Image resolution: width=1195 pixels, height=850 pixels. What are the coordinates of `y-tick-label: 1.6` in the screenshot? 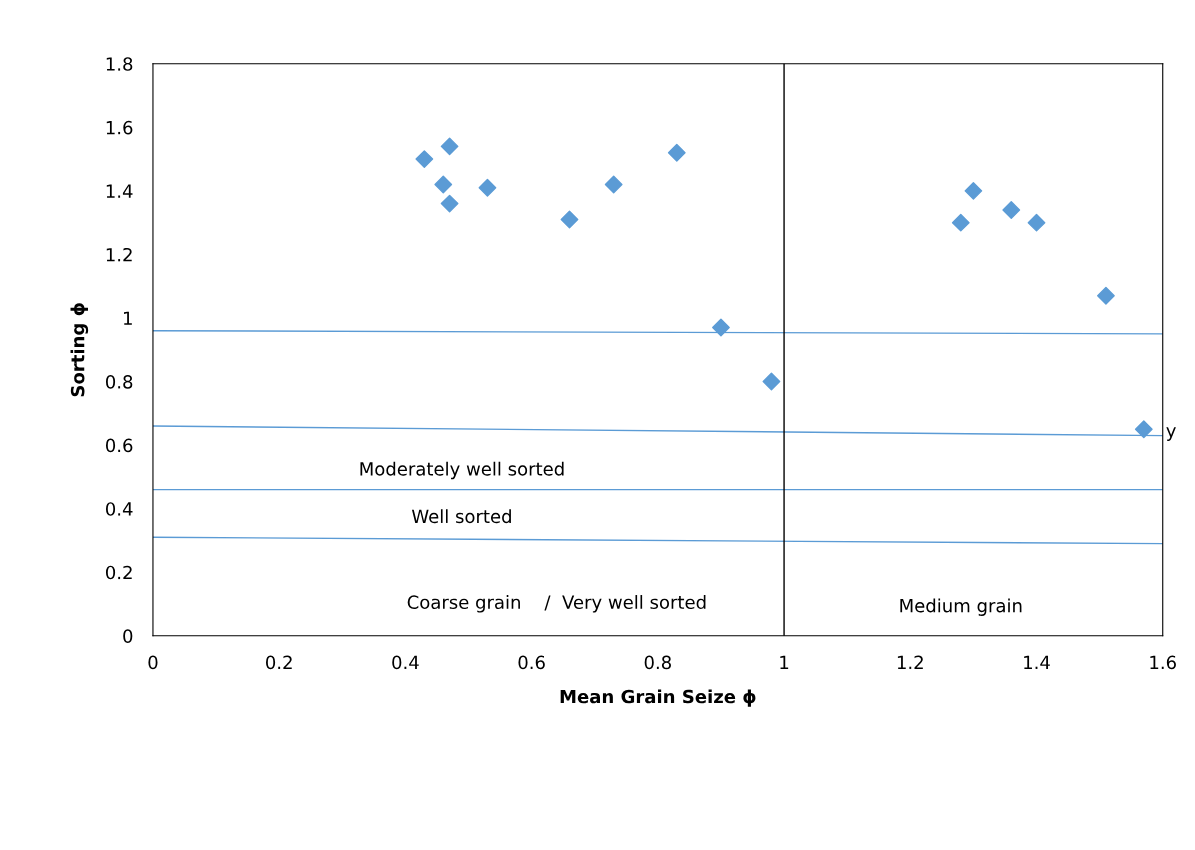 It's located at (119, 127).